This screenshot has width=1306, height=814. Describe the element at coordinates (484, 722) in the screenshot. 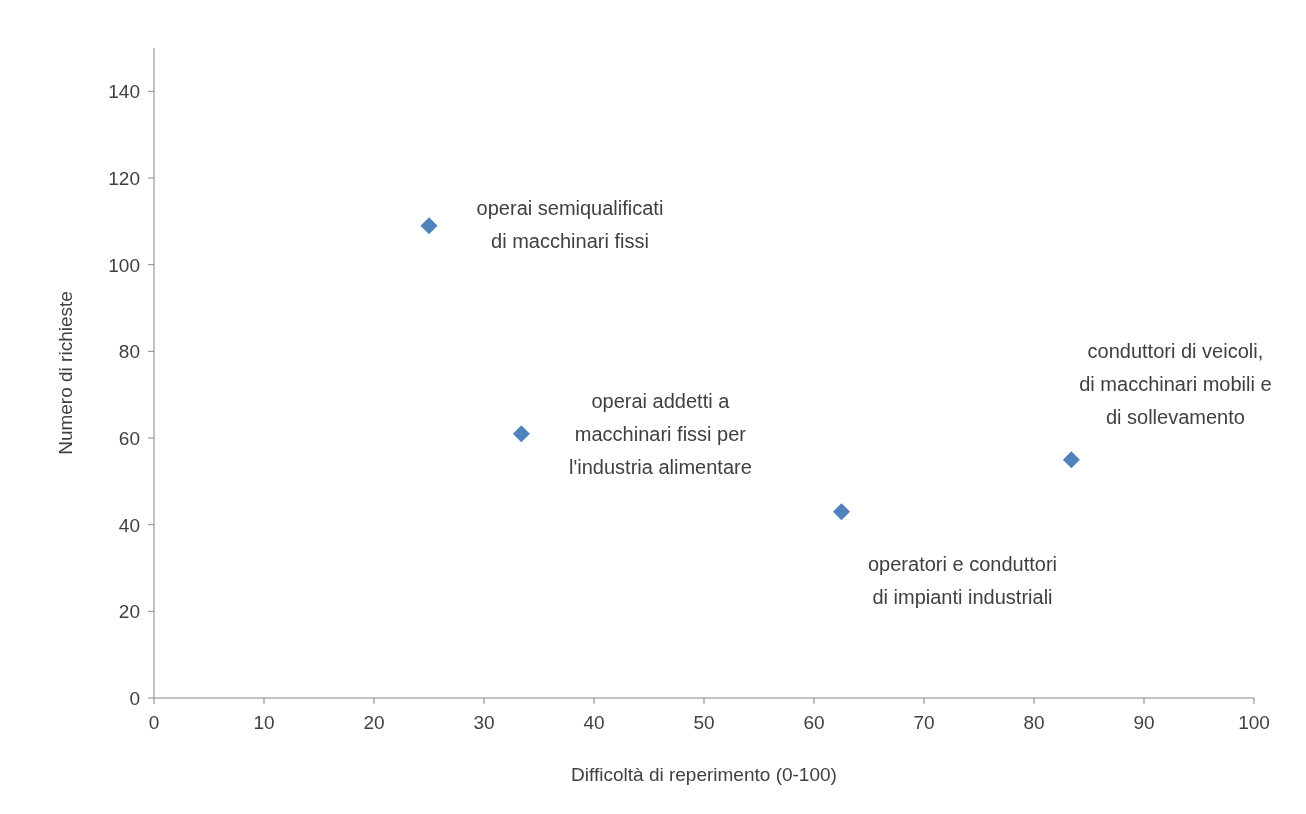

I see `x-tick-label: 30` at that location.